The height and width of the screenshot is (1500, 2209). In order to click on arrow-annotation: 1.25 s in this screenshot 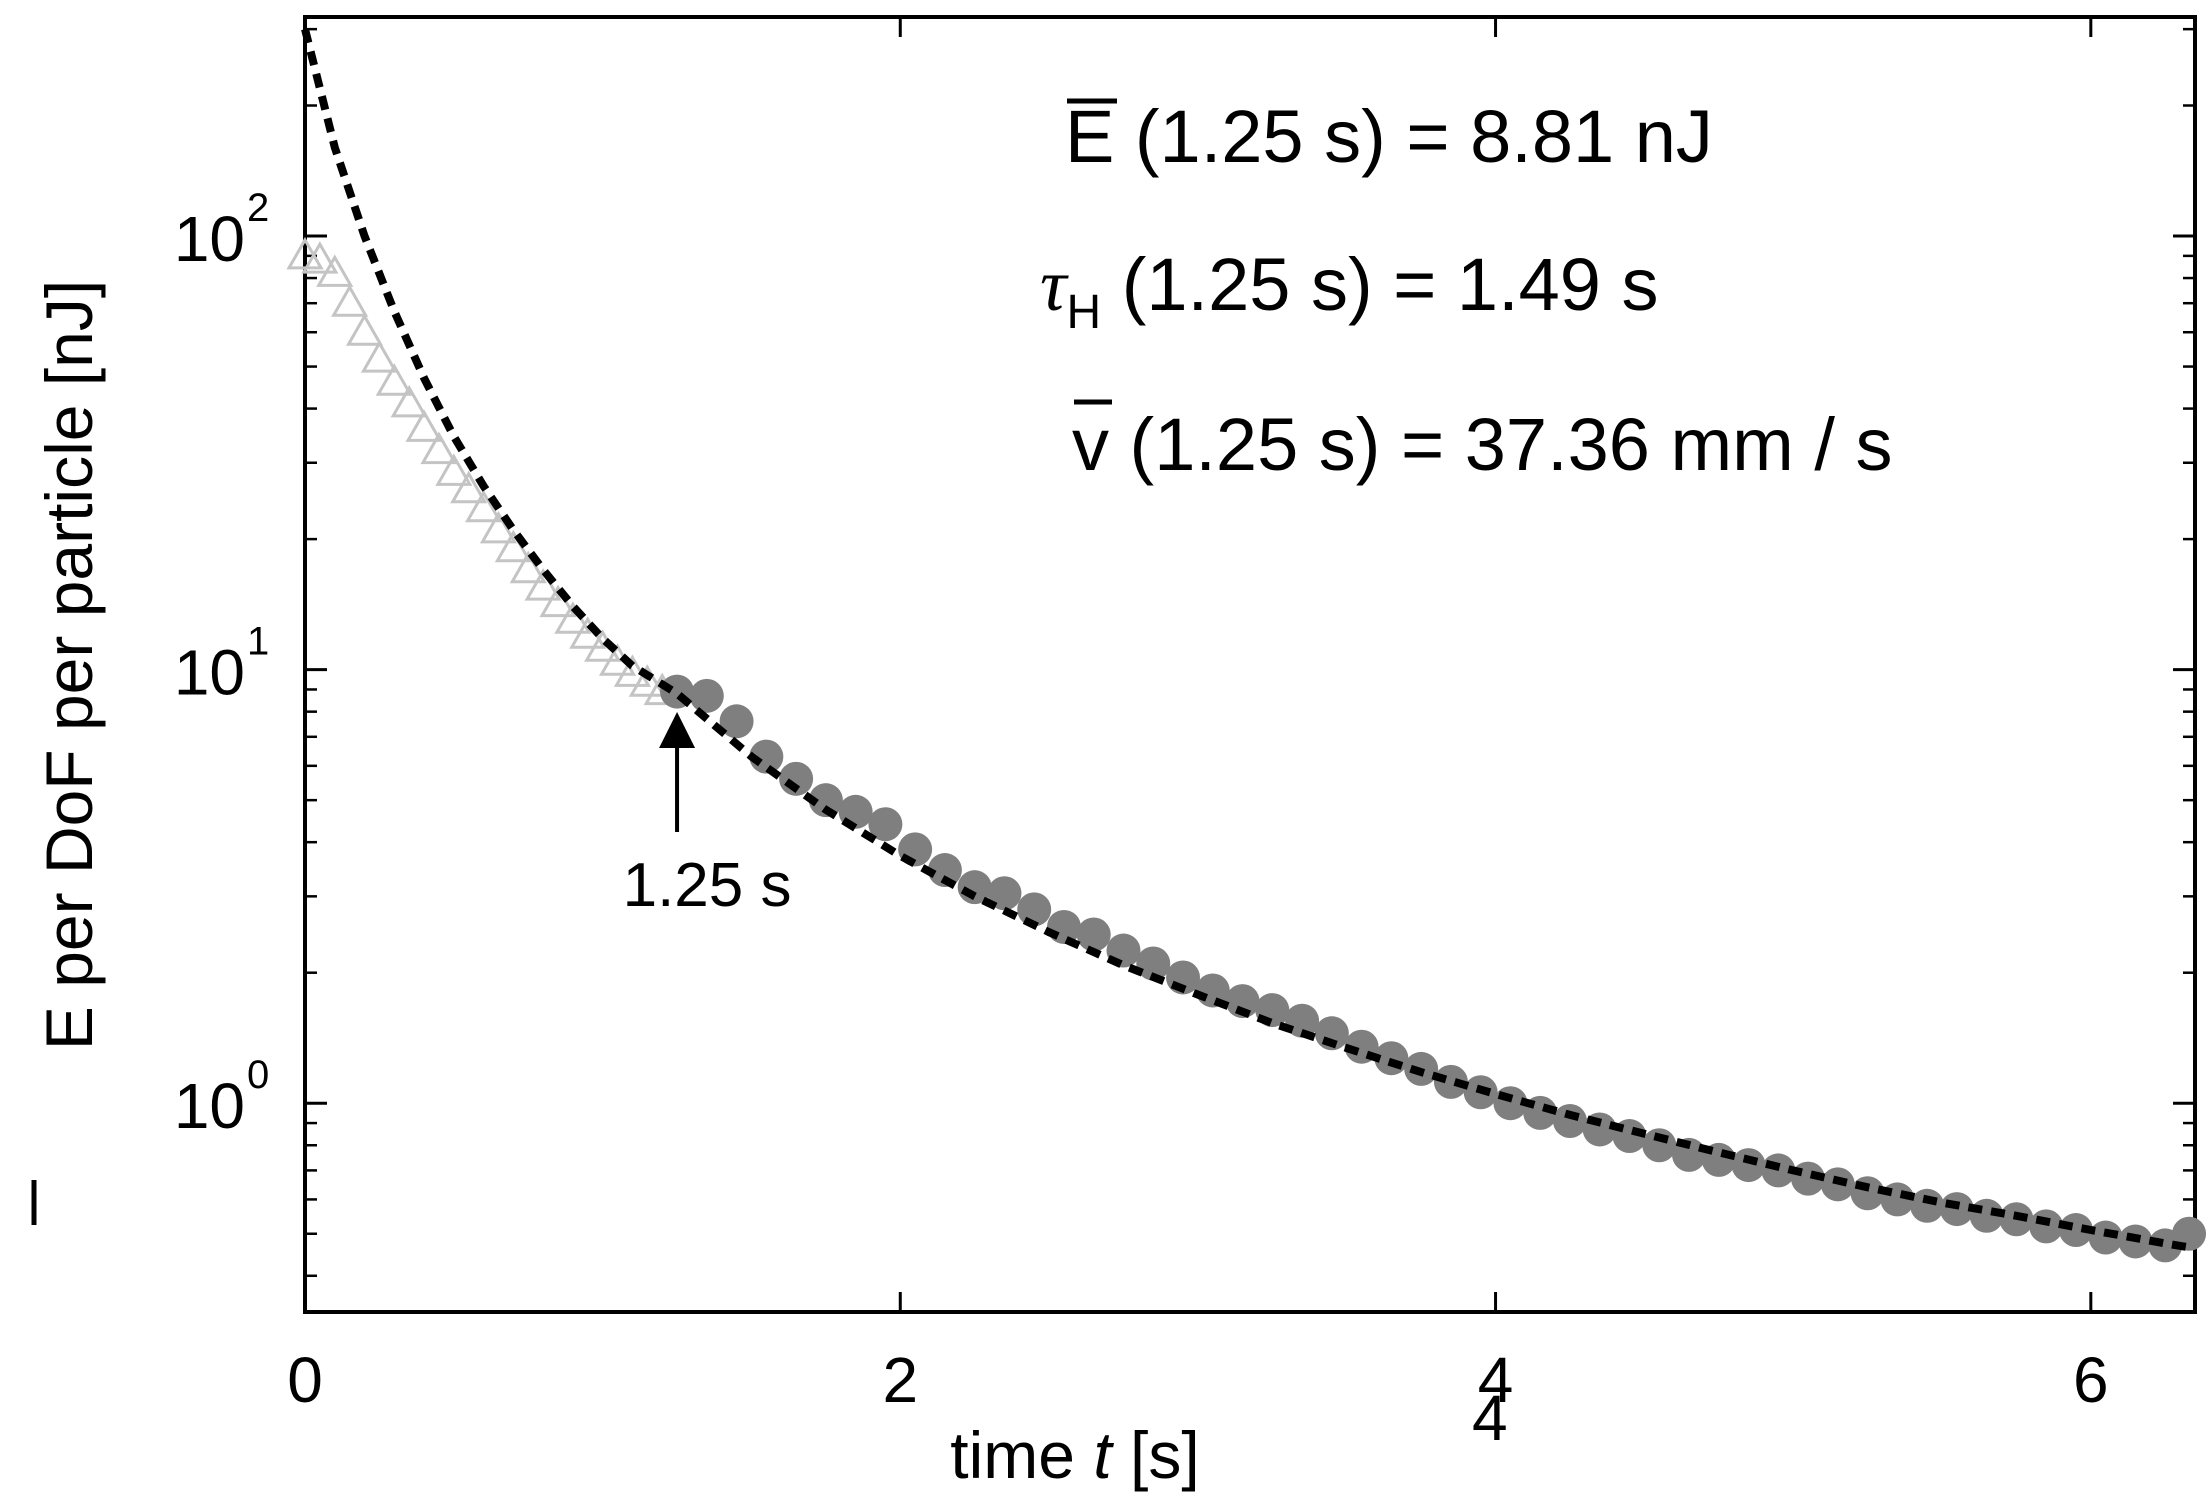, I will do `click(707, 816)`.